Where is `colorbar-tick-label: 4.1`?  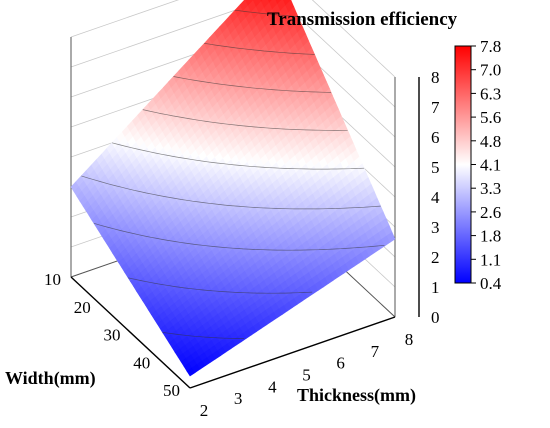
colorbar-tick-label: 4.1 is located at coordinates (490, 165).